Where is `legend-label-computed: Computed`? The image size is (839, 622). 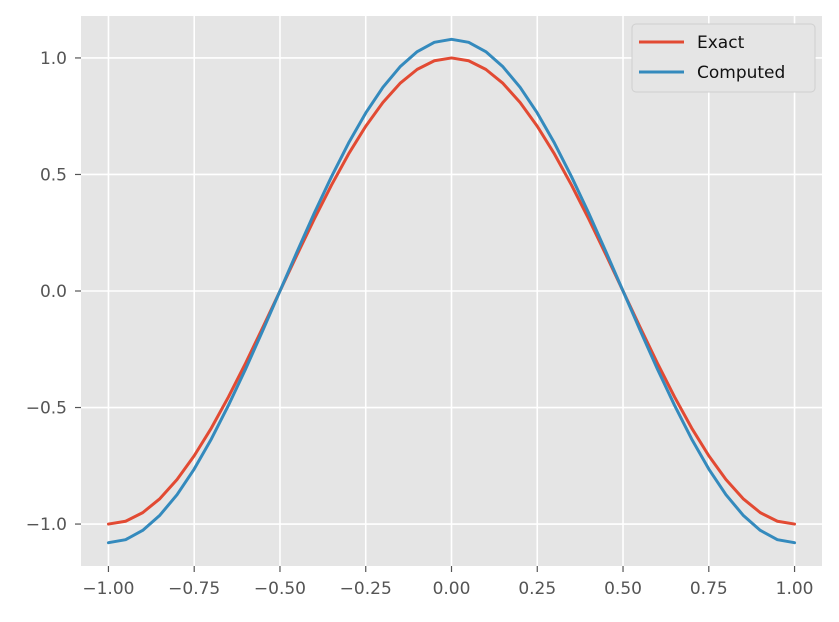
legend-label-computed: Computed is located at coordinates (741, 73).